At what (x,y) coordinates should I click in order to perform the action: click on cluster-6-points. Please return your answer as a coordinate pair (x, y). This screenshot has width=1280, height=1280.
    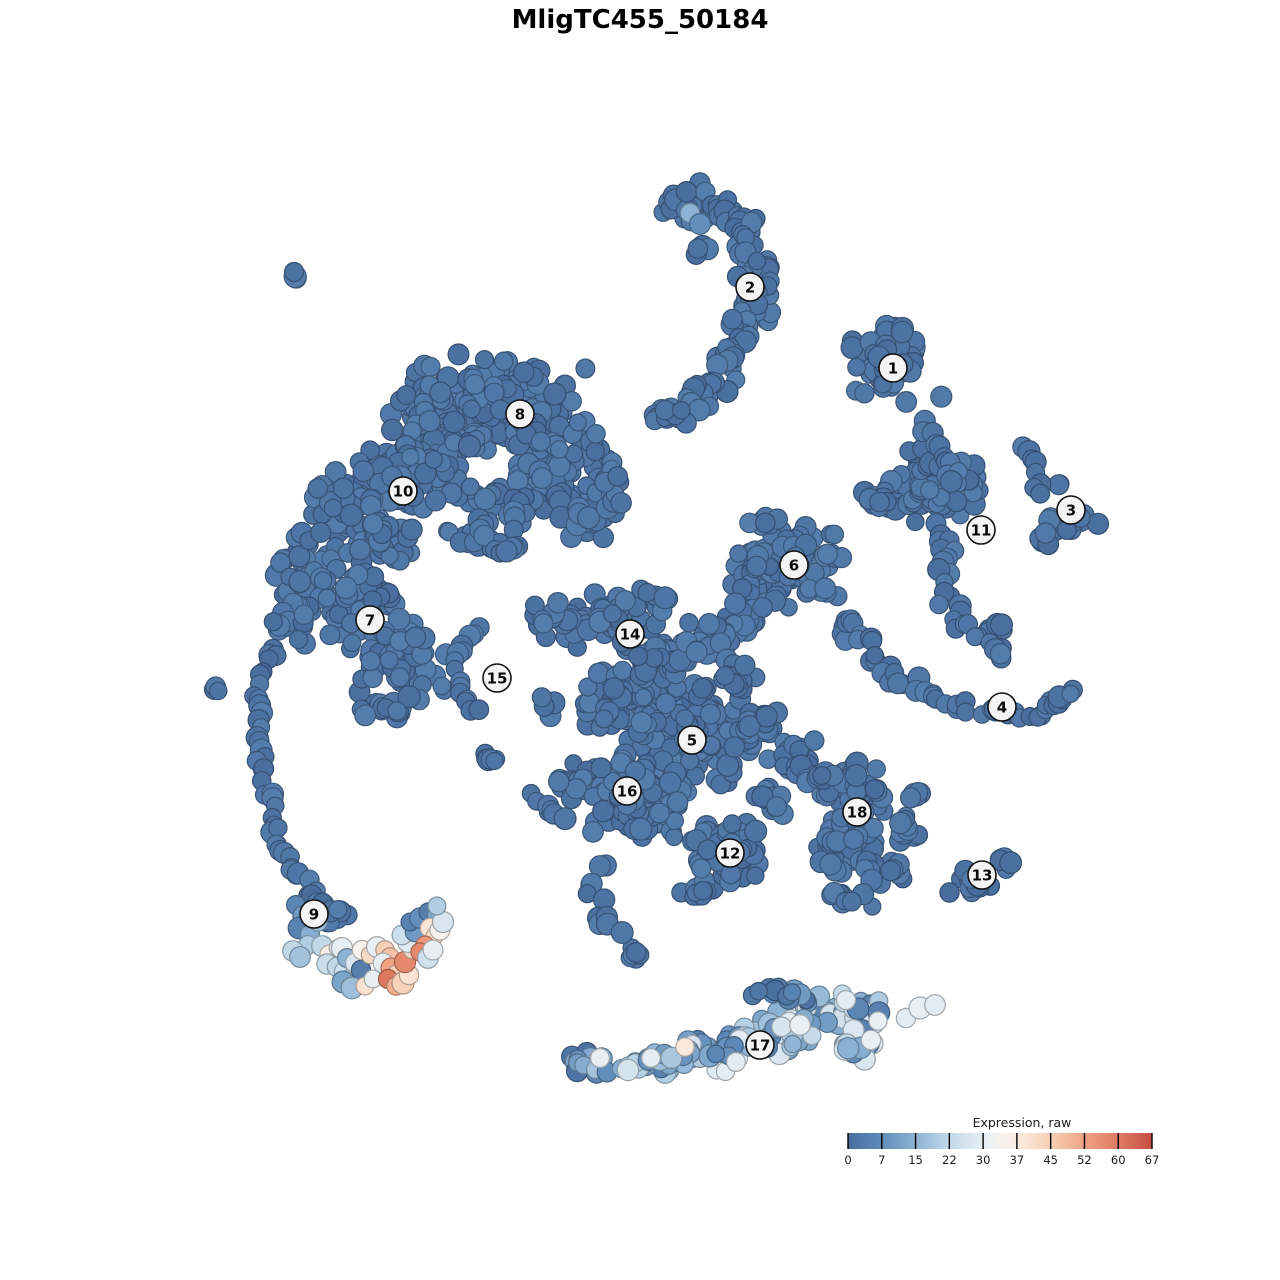
    Looking at the image, I should click on (784, 575).